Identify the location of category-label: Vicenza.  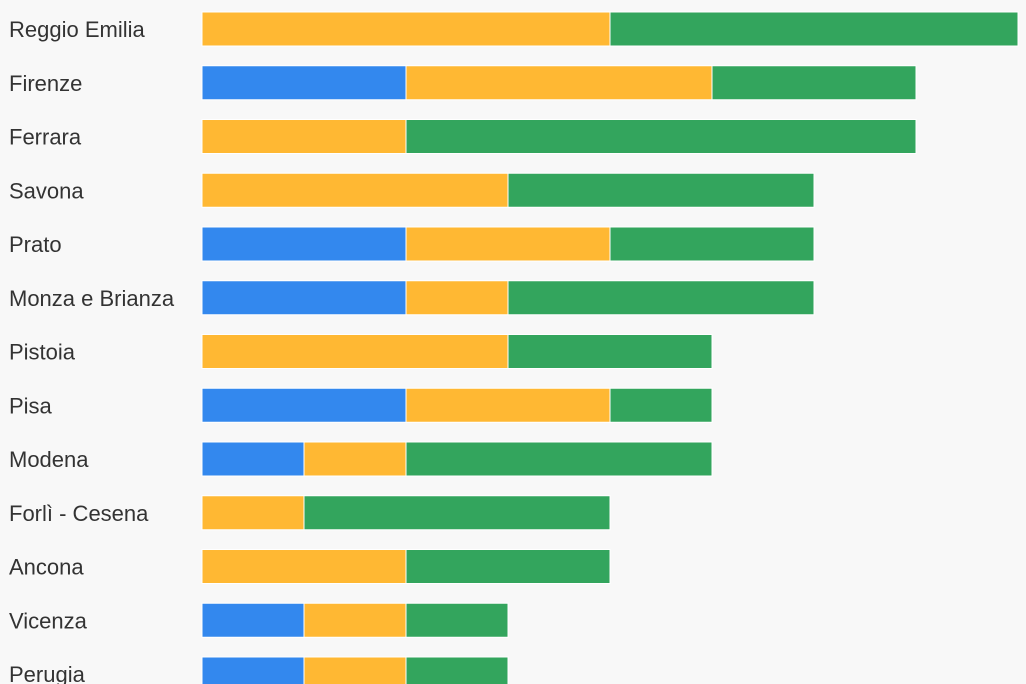
(48, 620).